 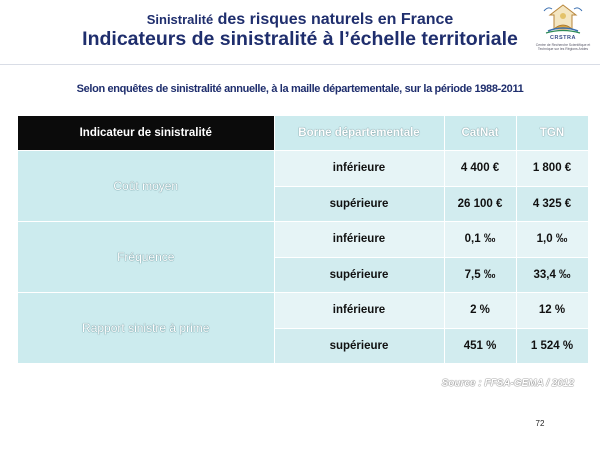 I want to click on tgn-cell: 33,4 ‰, so click(x=552, y=274).